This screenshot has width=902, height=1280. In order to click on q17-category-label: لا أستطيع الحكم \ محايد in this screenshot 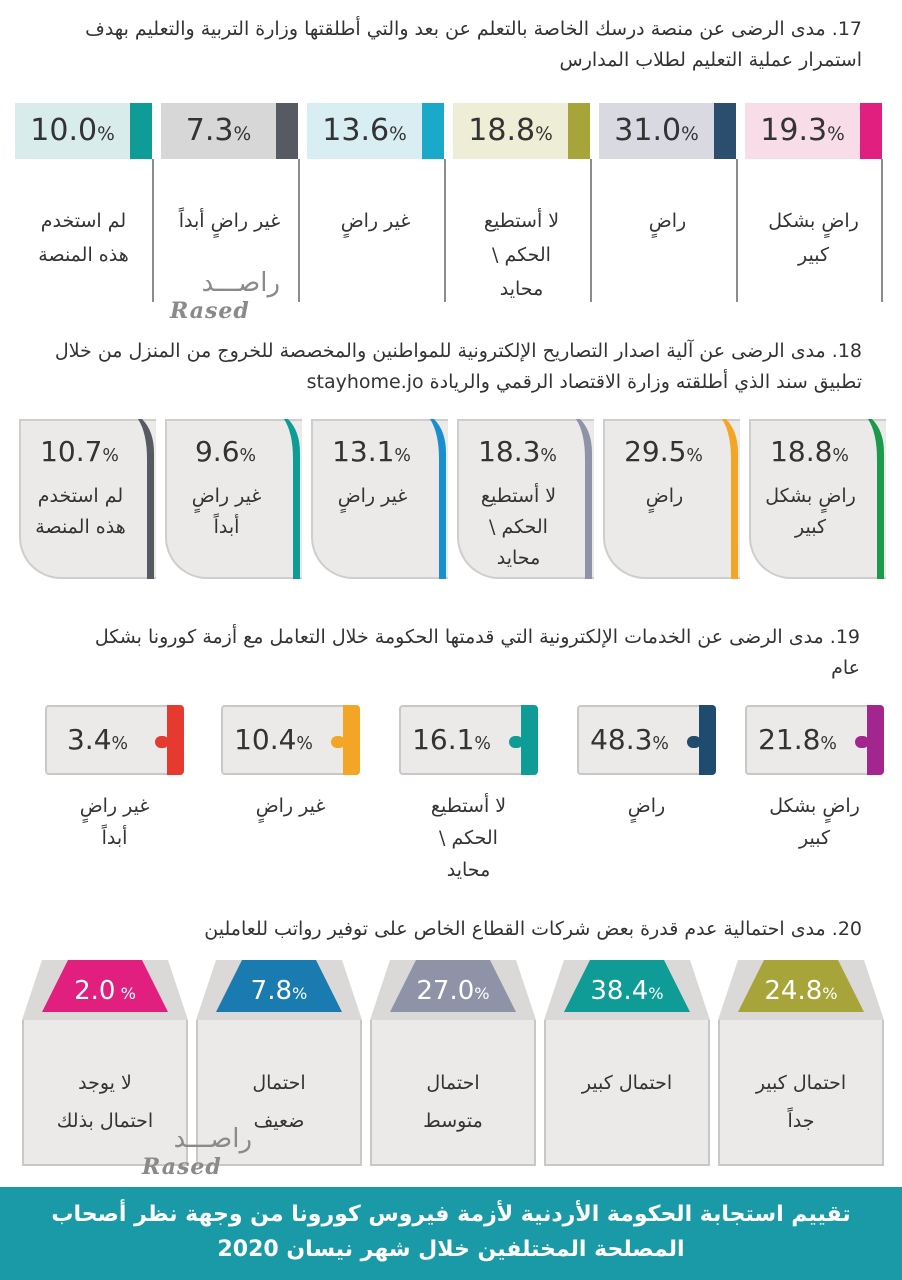, I will do `click(521, 255)`.